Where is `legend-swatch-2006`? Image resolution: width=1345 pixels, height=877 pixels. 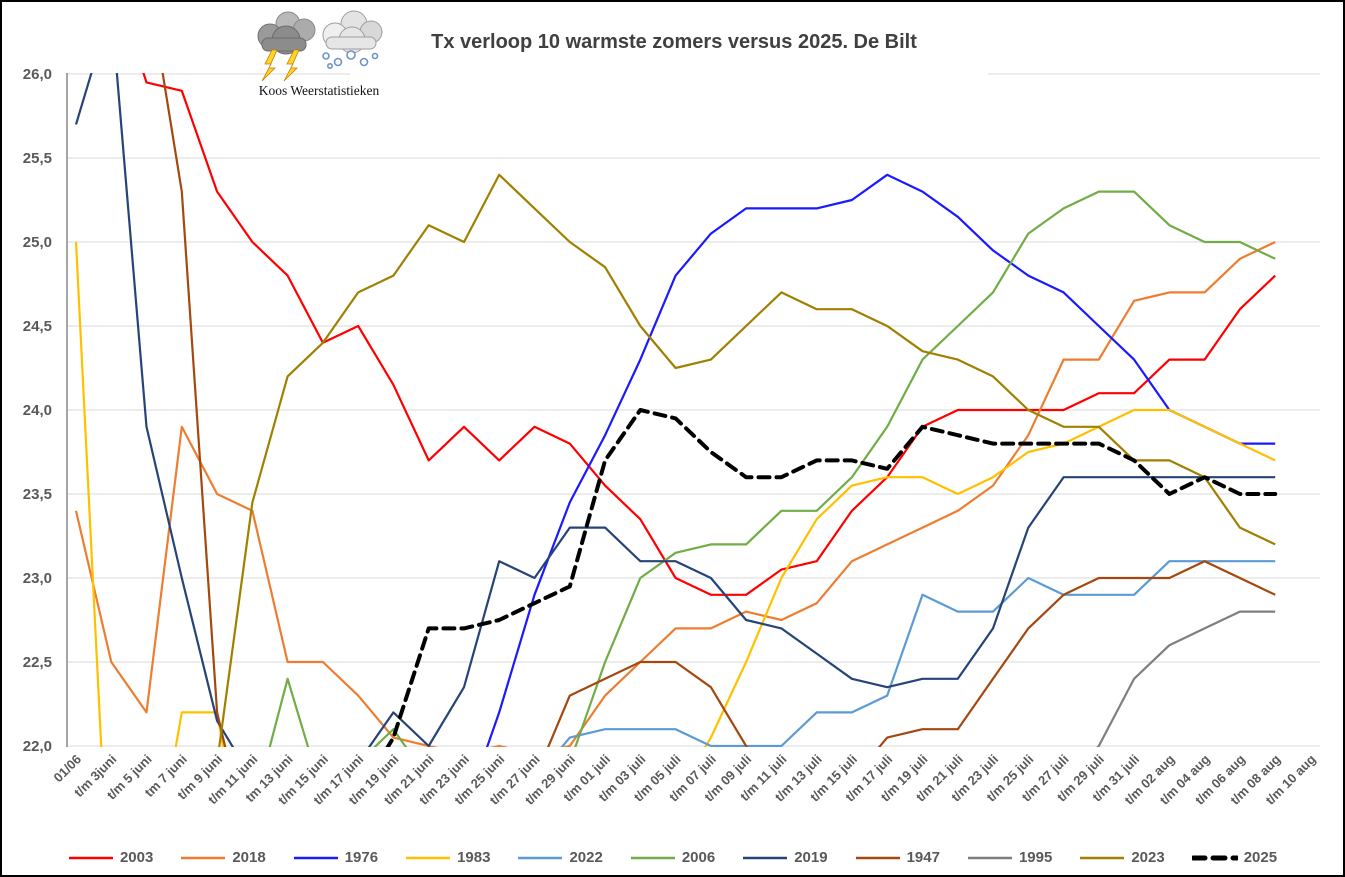 legend-swatch-2006 is located at coordinates (652, 857).